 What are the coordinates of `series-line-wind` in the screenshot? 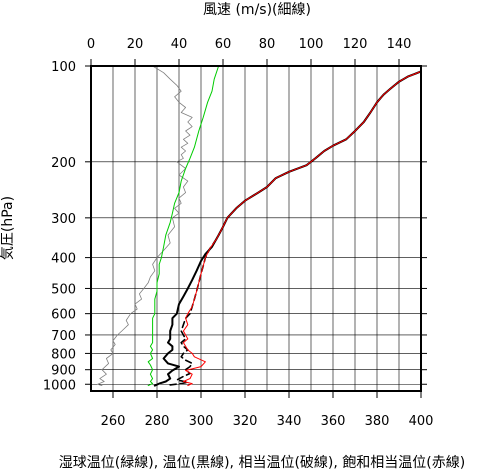 It's located at (145, 226).